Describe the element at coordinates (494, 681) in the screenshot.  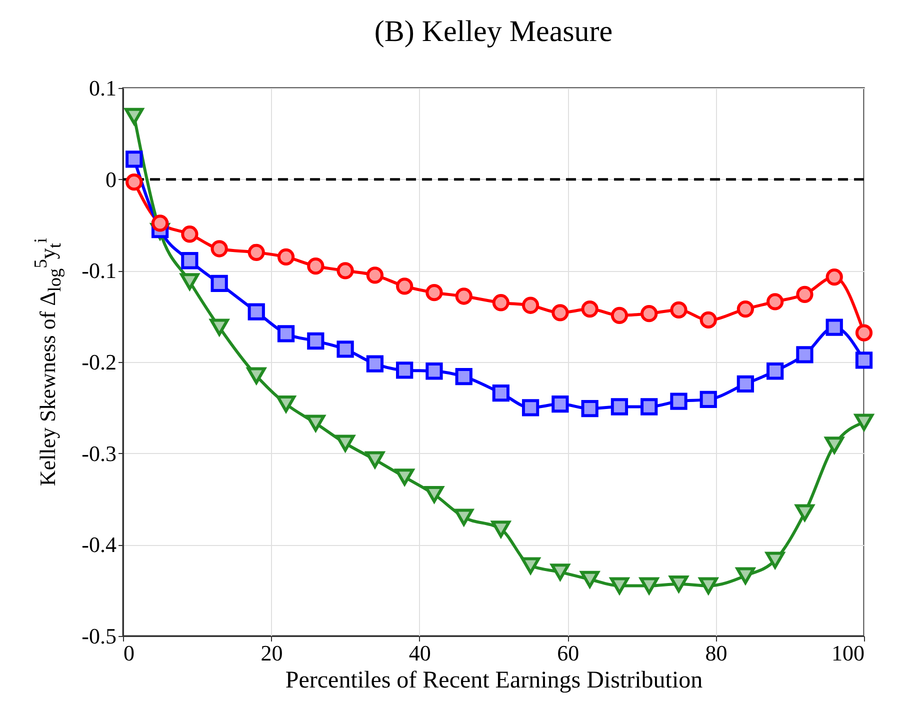
I see `x-axis-title: Percentiles of Recent Earnings Distribution` at that location.